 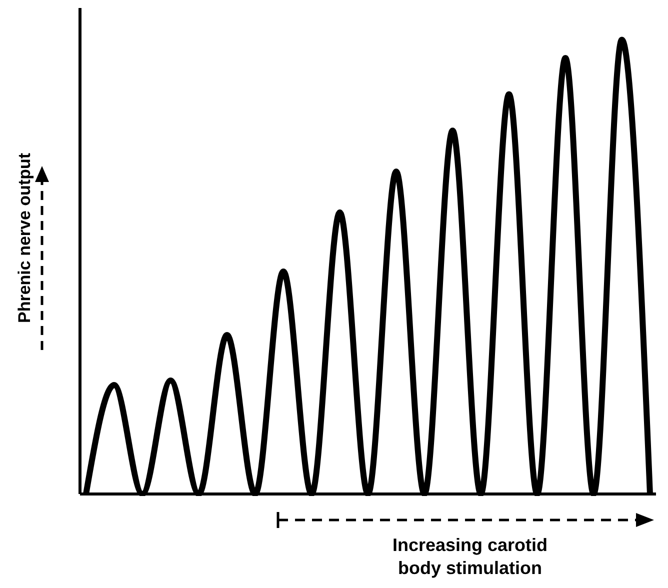 I want to click on y-axis-title: Phrenic nerve output, so click(x=24, y=238).